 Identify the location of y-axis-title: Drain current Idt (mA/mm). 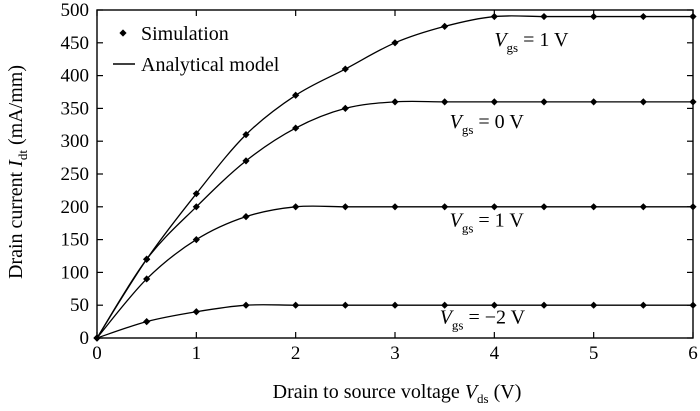
(17, 172).